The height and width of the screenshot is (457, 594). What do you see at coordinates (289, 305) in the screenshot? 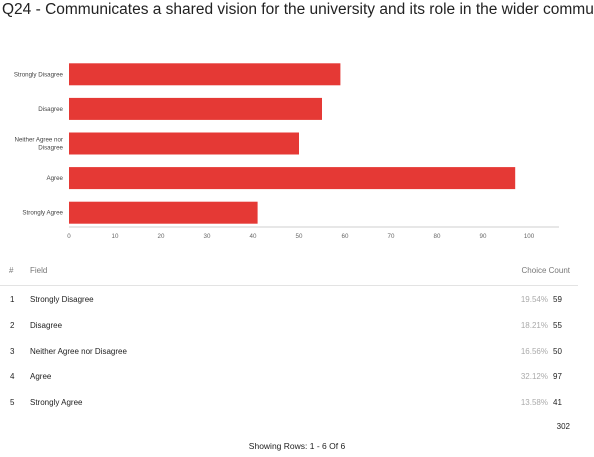
I see `table-row: 1 Strongly Disagree 19.54% 59` at bounding box center [289, 305].